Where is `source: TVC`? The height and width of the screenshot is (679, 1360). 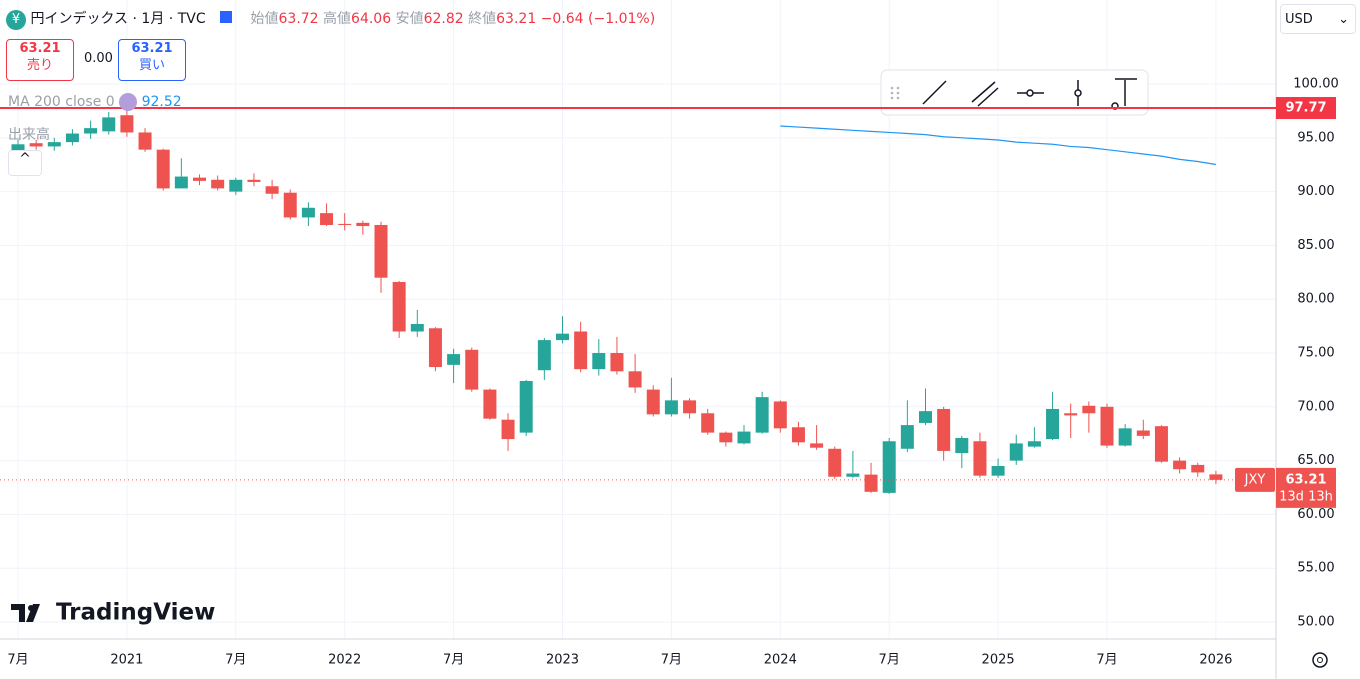
source: TVC is located at coordinates (191, 19).